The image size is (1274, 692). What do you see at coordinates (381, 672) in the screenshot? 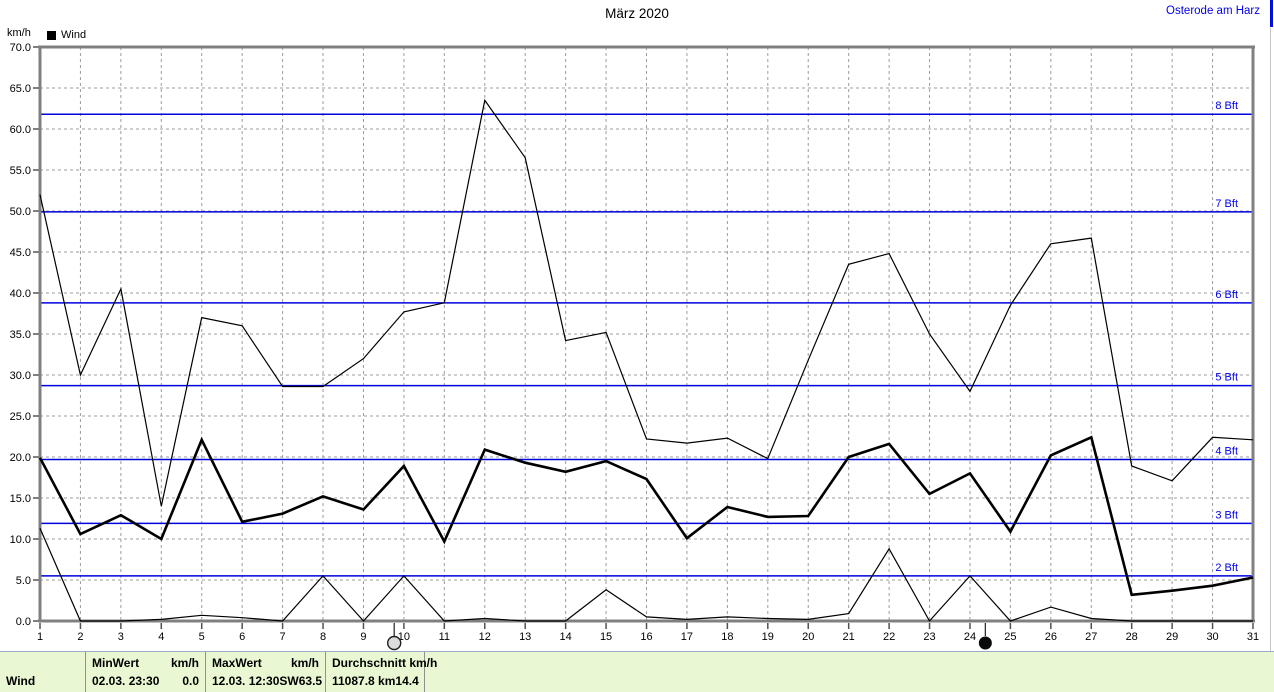
I see `status-cell-avg: Durchschnitt km/h 11087.8 km 14.4` at bounding box center [381, 672].